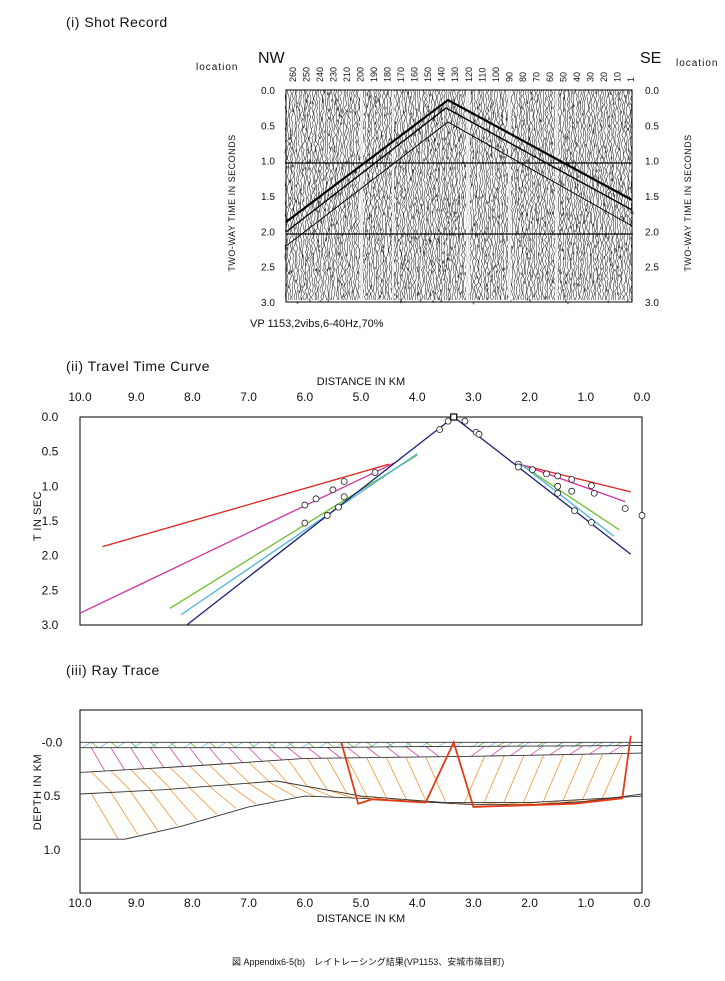 Image resolution: width=725 pixels, height=981 pixels. Describe the element at coordinates (652, 197) in the screenshot. I see `time-tick-label-right: 1.5` at that location.